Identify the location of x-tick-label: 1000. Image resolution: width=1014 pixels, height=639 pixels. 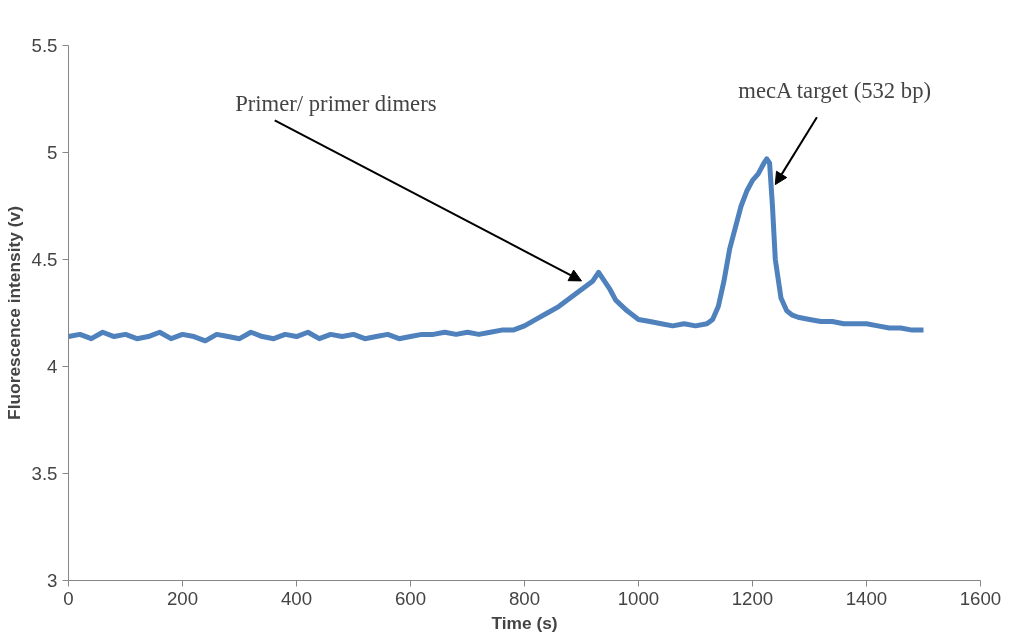
(638, 598).